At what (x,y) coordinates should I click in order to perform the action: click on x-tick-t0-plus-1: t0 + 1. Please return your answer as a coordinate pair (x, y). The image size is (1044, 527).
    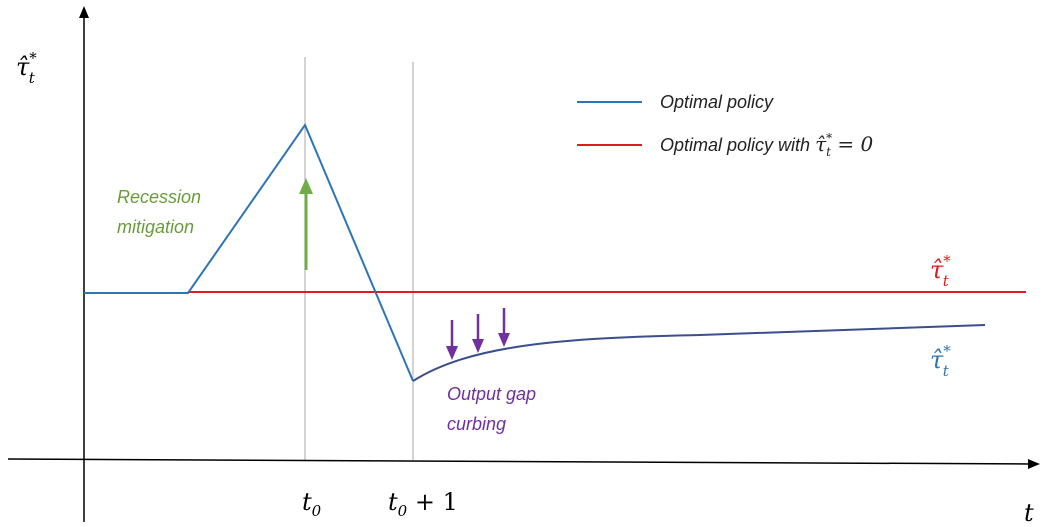
    Looking at the image, I should click on (423, 504).